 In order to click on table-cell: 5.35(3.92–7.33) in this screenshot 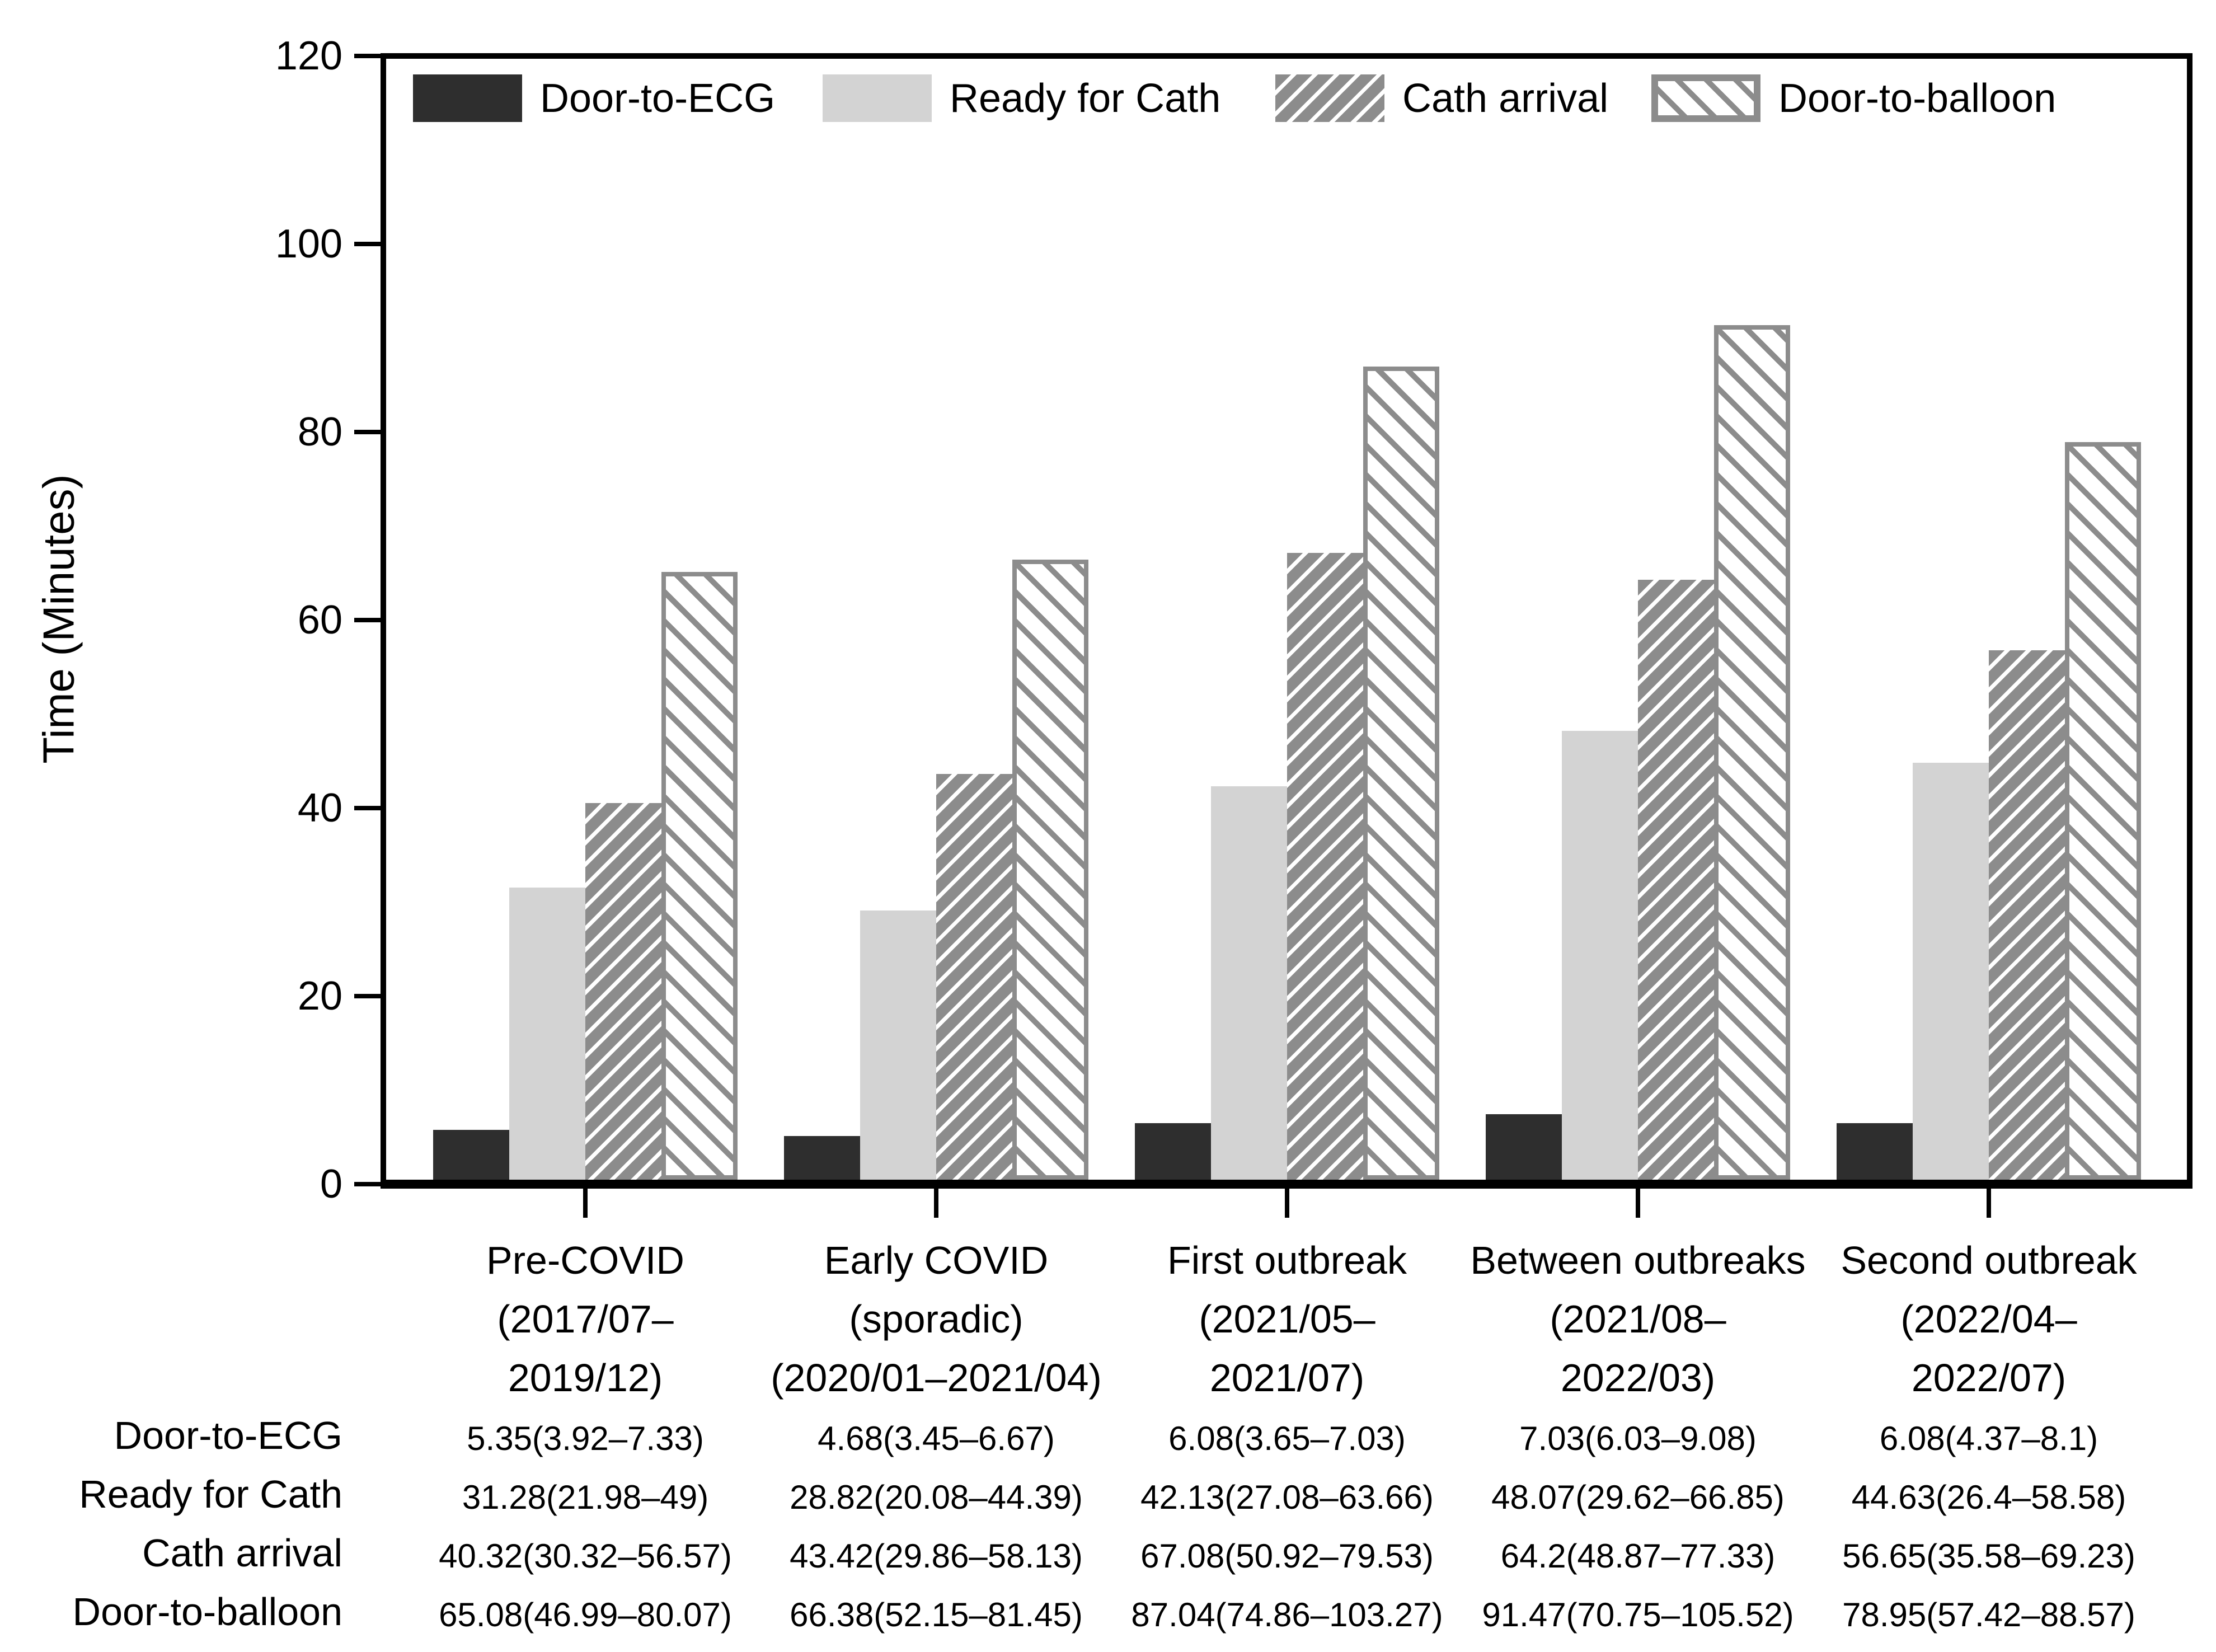, I will do `click(586, 1438)`.